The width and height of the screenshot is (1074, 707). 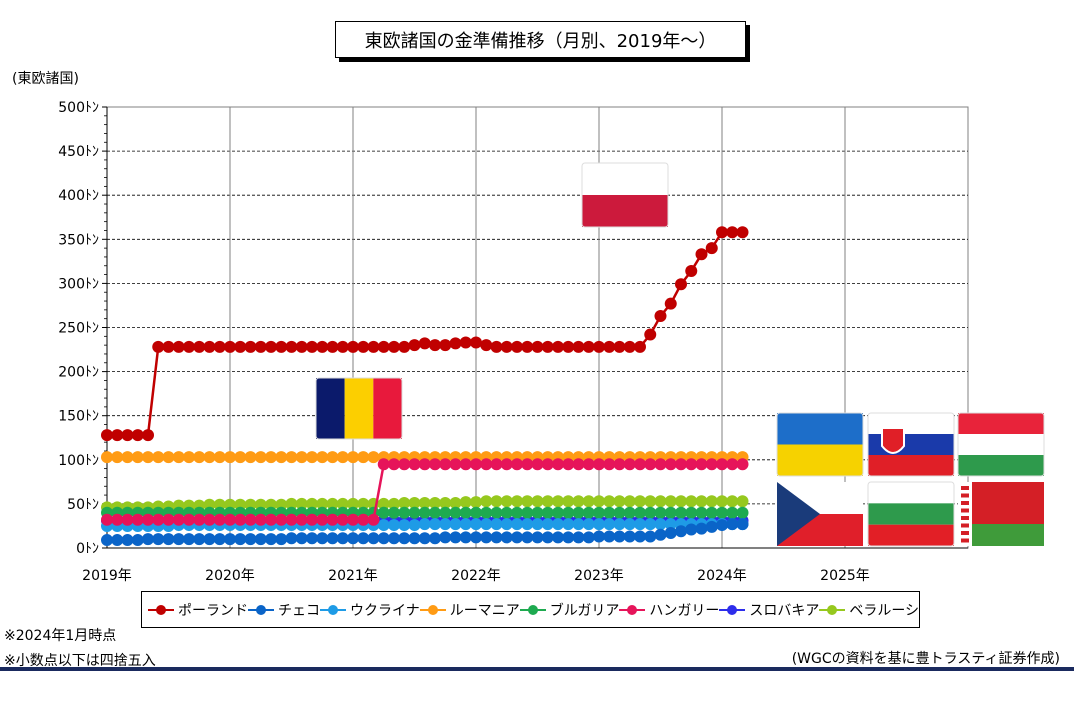 What do you see at coordinates (965, 525) in the screenshot?
I see `flag-ornament-mark` at bounding box center [965, 525].